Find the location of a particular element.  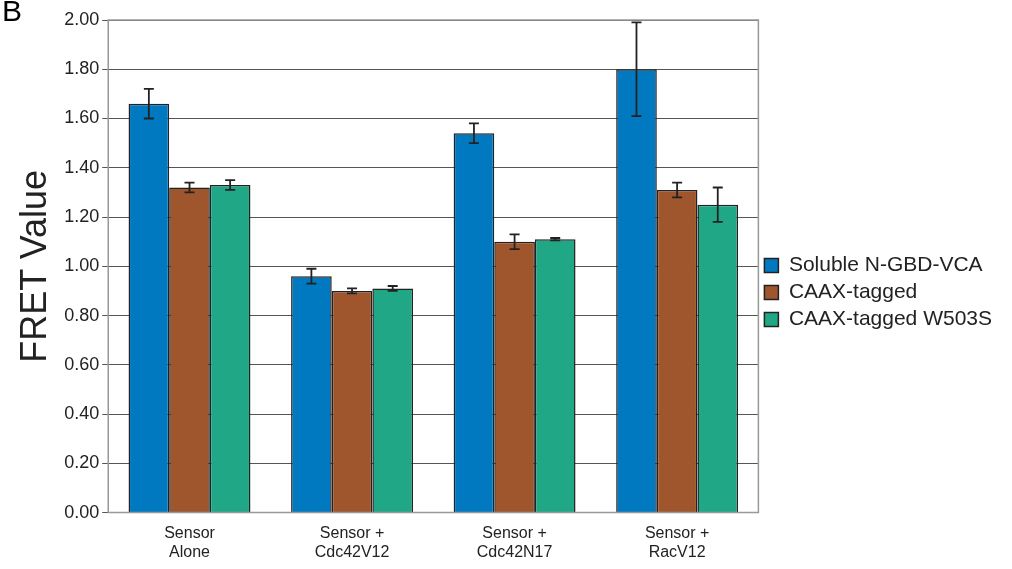

legend-label: CAAX-tagged is located at coordinates (853, 291).